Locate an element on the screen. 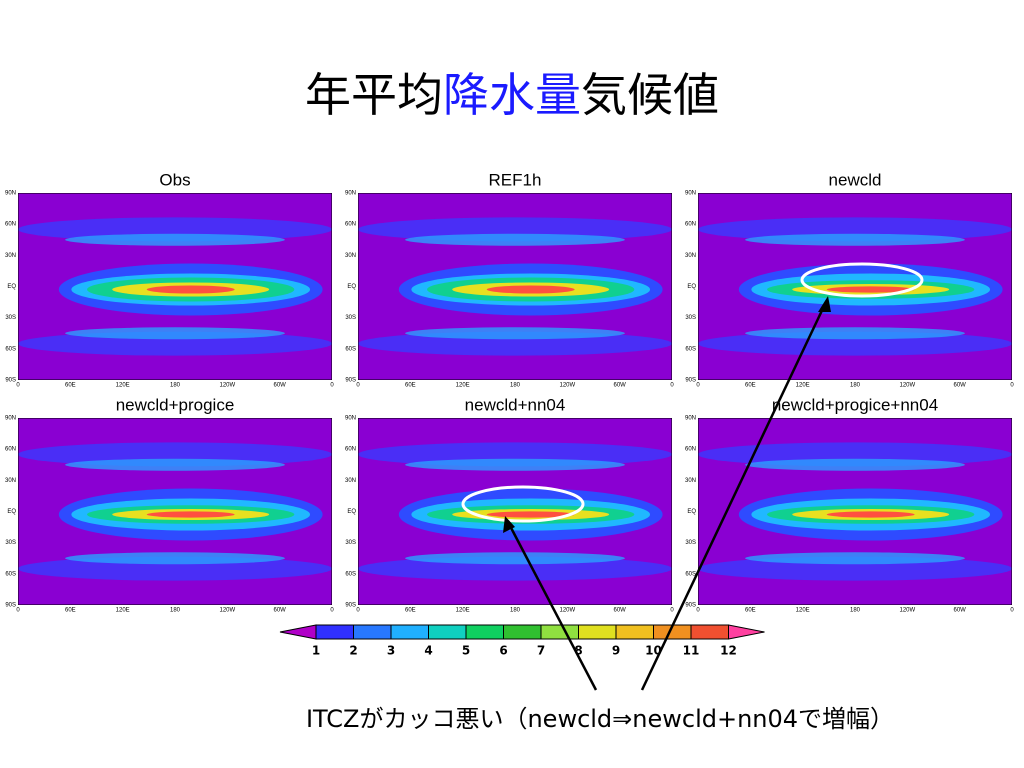 The image size is (1024, 768). colorbar-label: 1 is located at coordinates (316, 651).